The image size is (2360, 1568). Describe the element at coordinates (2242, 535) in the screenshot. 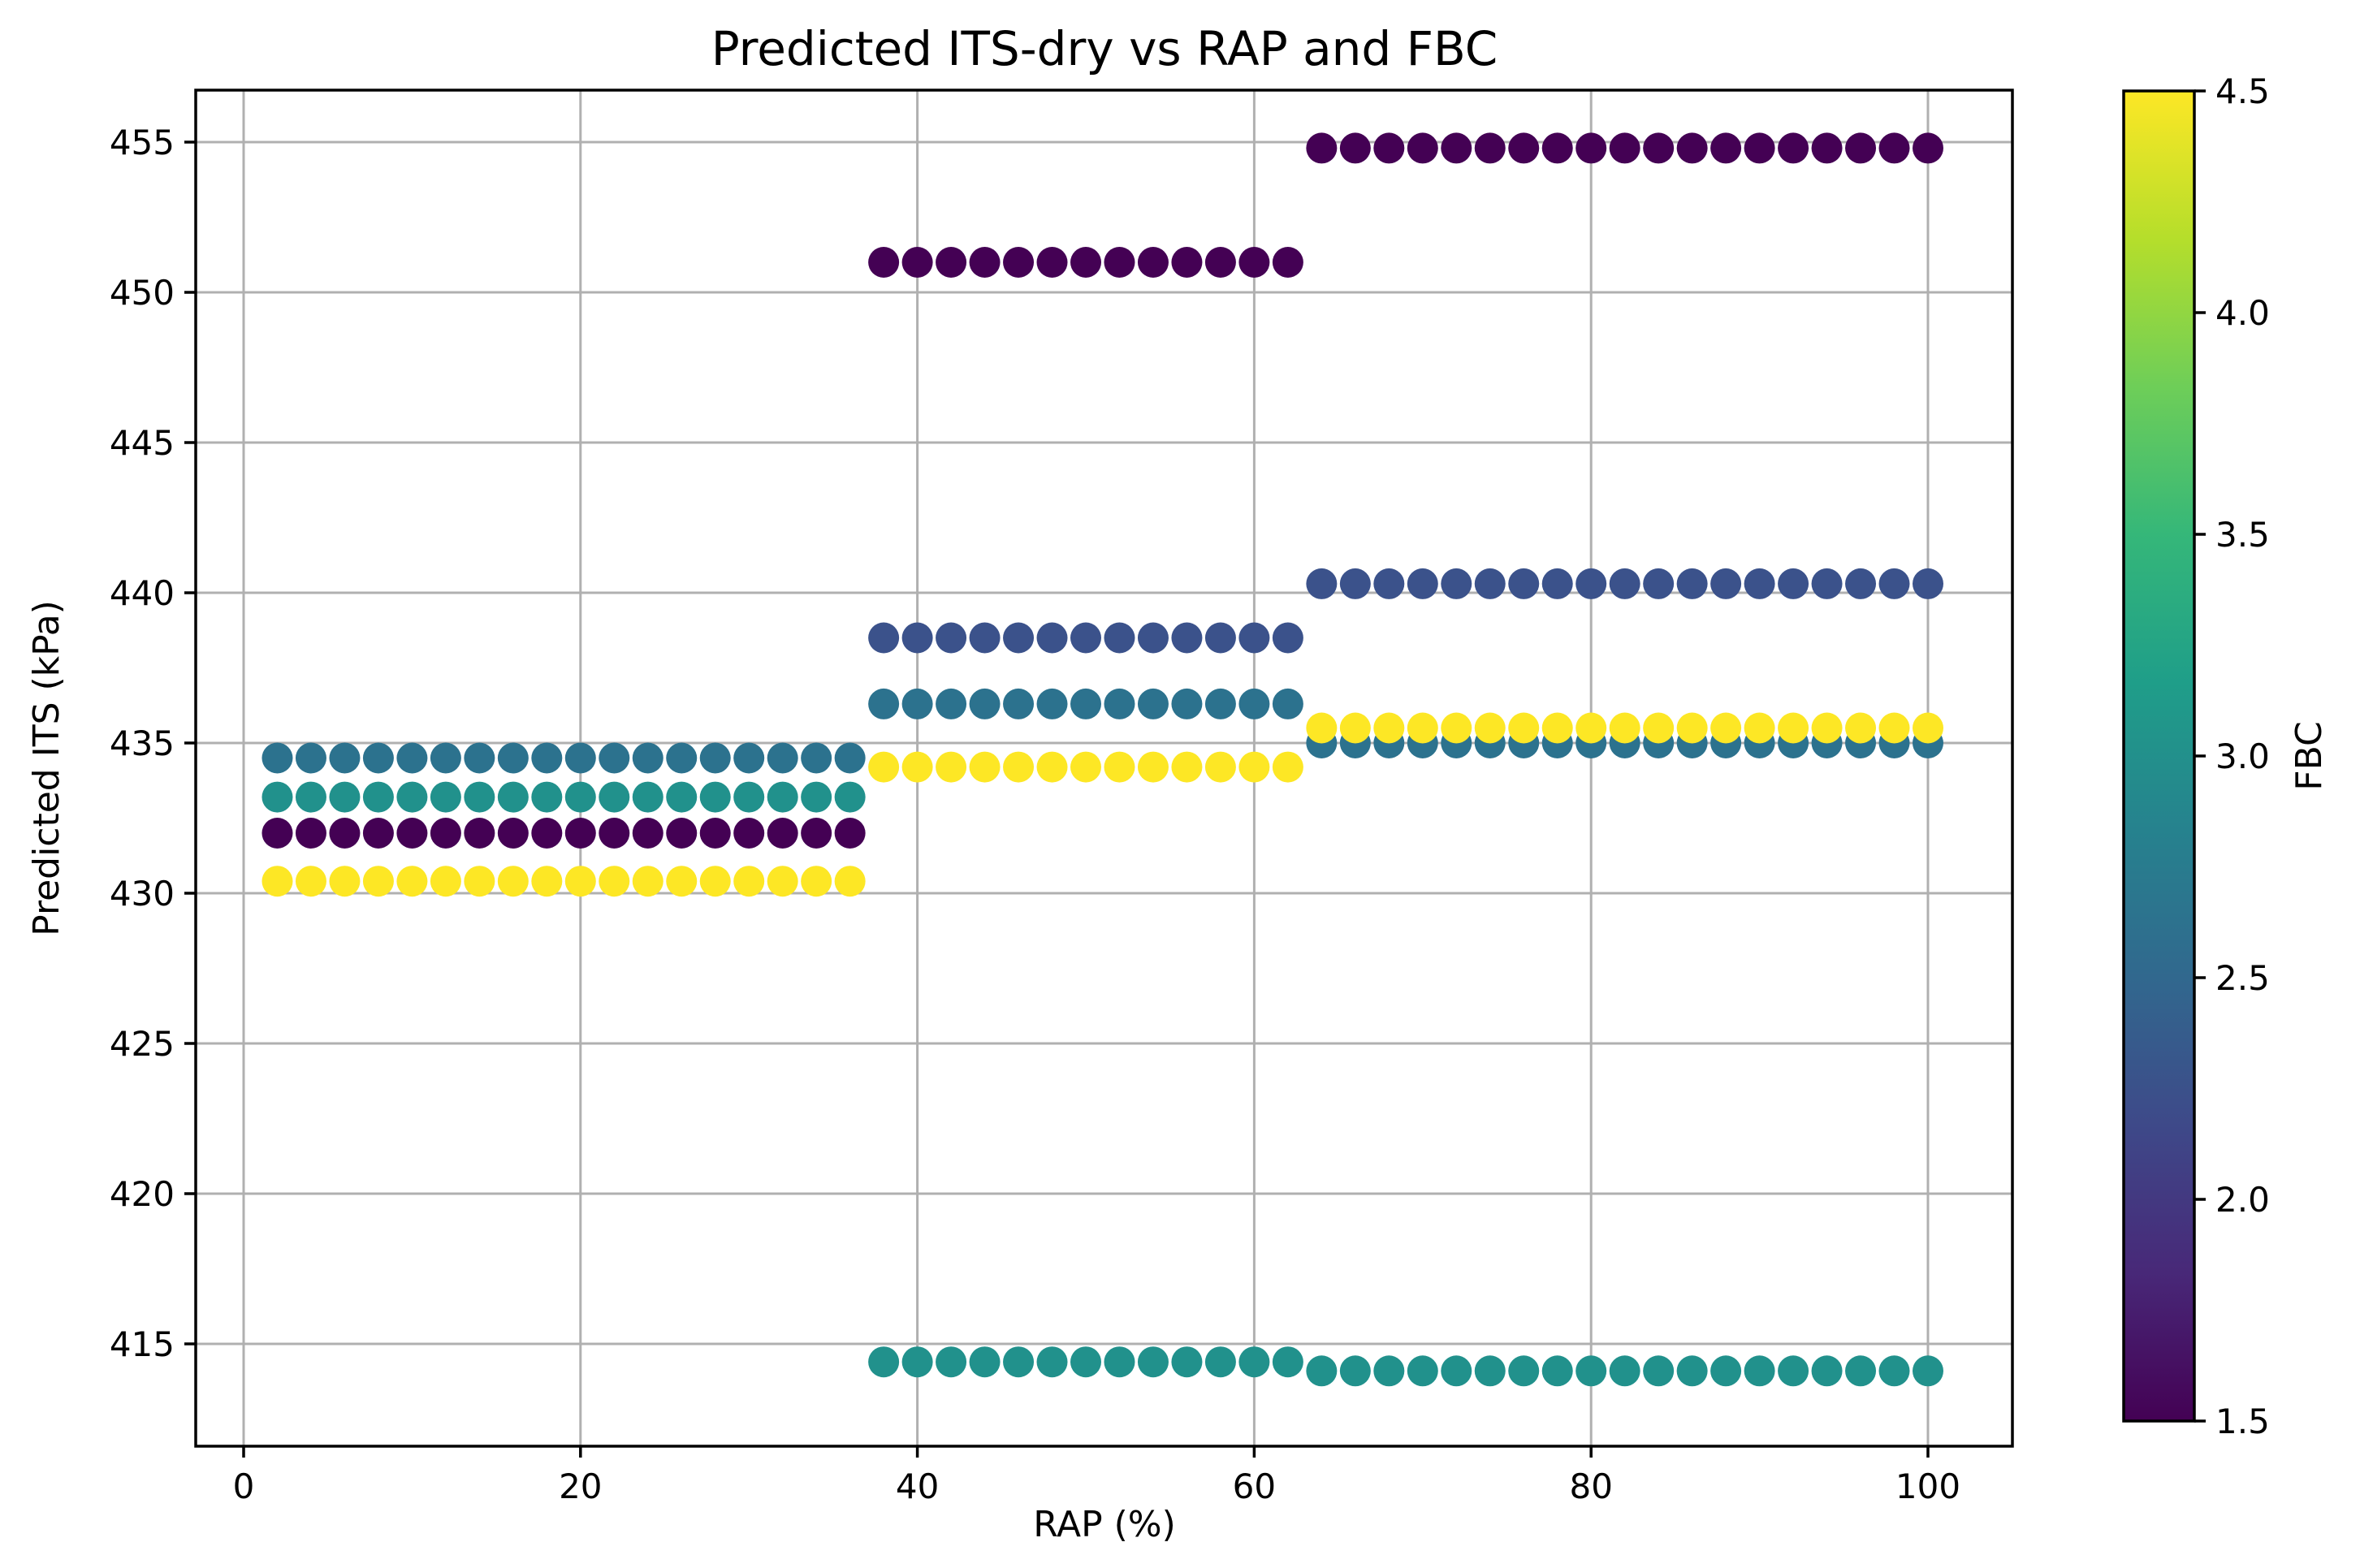

I see `colorbar-tick-label: 3.5` at that location.